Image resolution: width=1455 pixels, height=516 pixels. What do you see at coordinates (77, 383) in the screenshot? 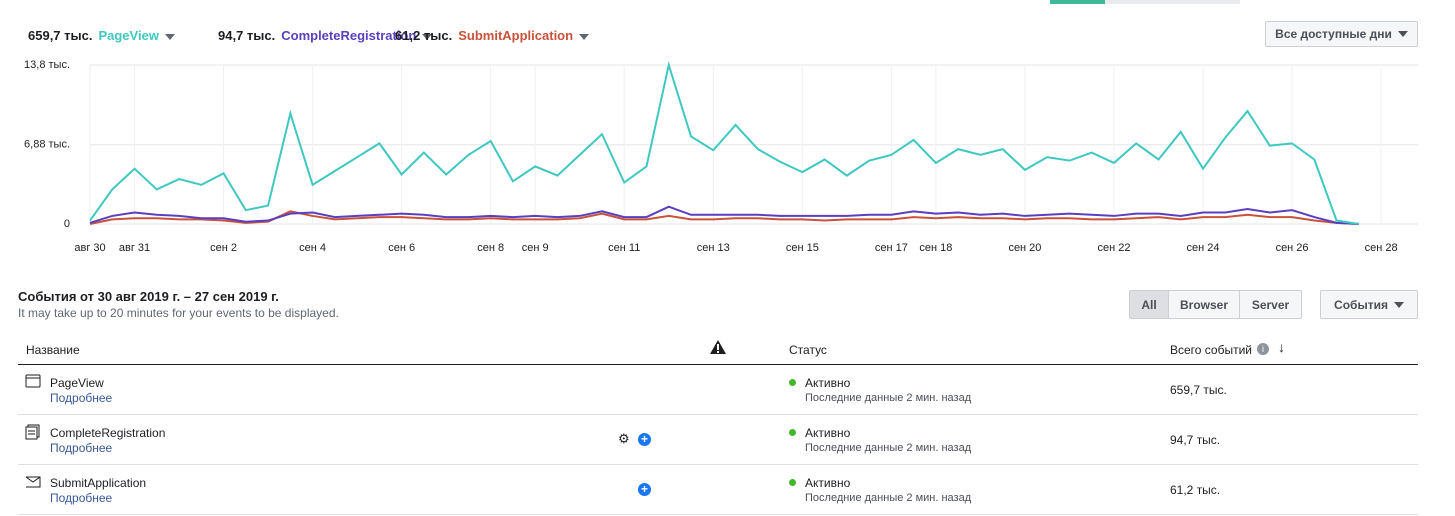
I see `event-name: PageView` at bounding box center [77, 383].